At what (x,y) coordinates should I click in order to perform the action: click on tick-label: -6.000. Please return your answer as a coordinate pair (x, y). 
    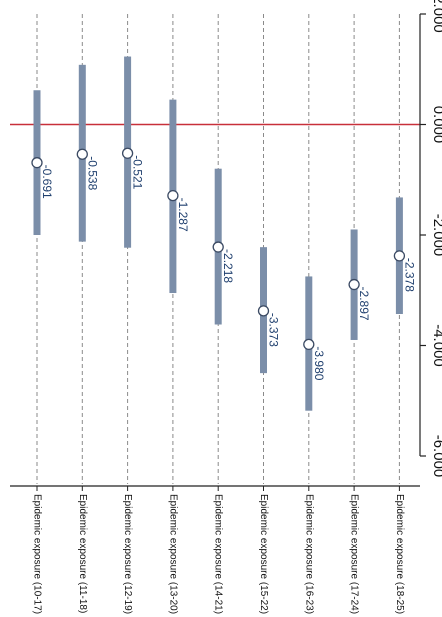
    Looking at the image, I should click on (436, 456).